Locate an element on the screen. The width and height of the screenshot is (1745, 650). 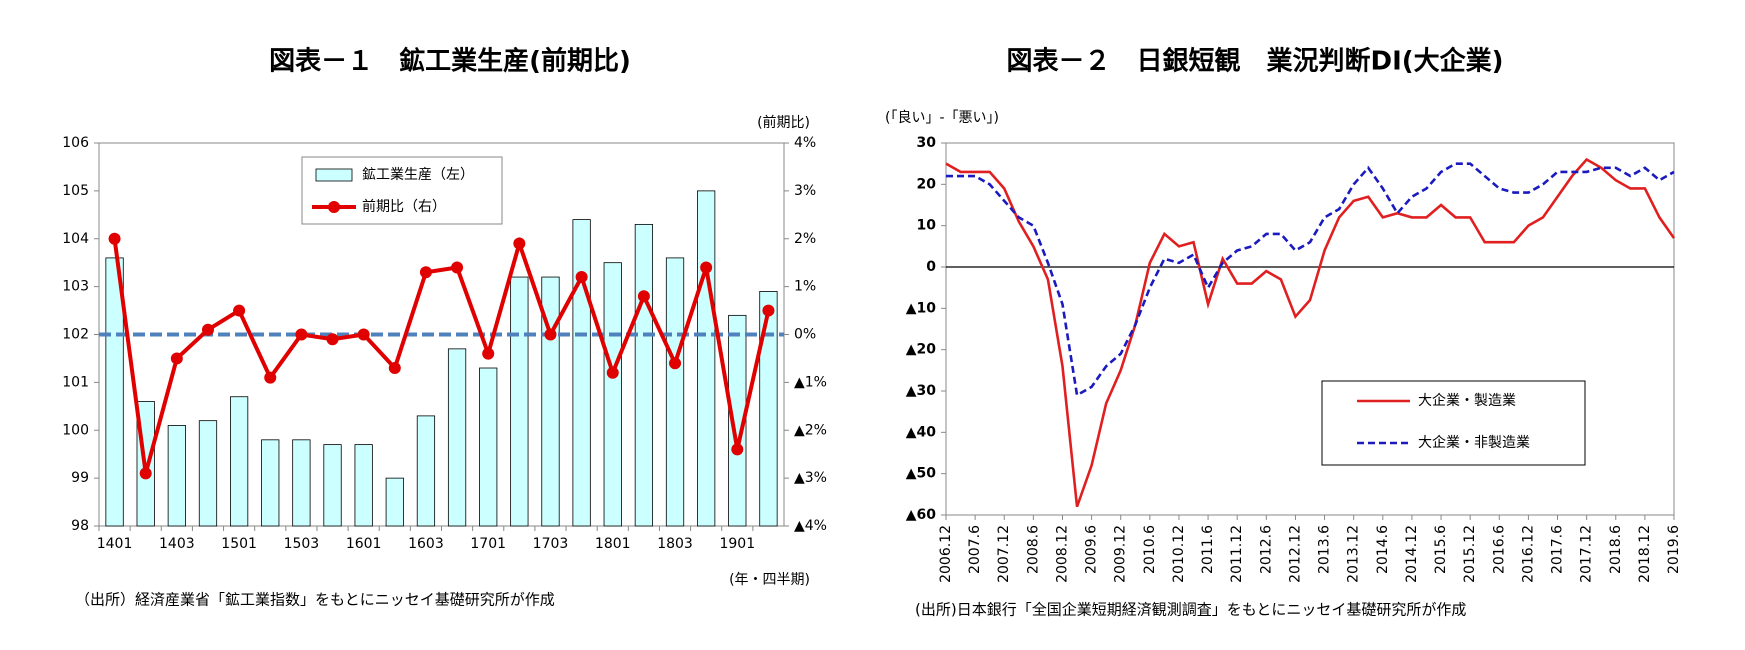
x-tick-label: 2015.12 is located at coordinates (1470, 554).